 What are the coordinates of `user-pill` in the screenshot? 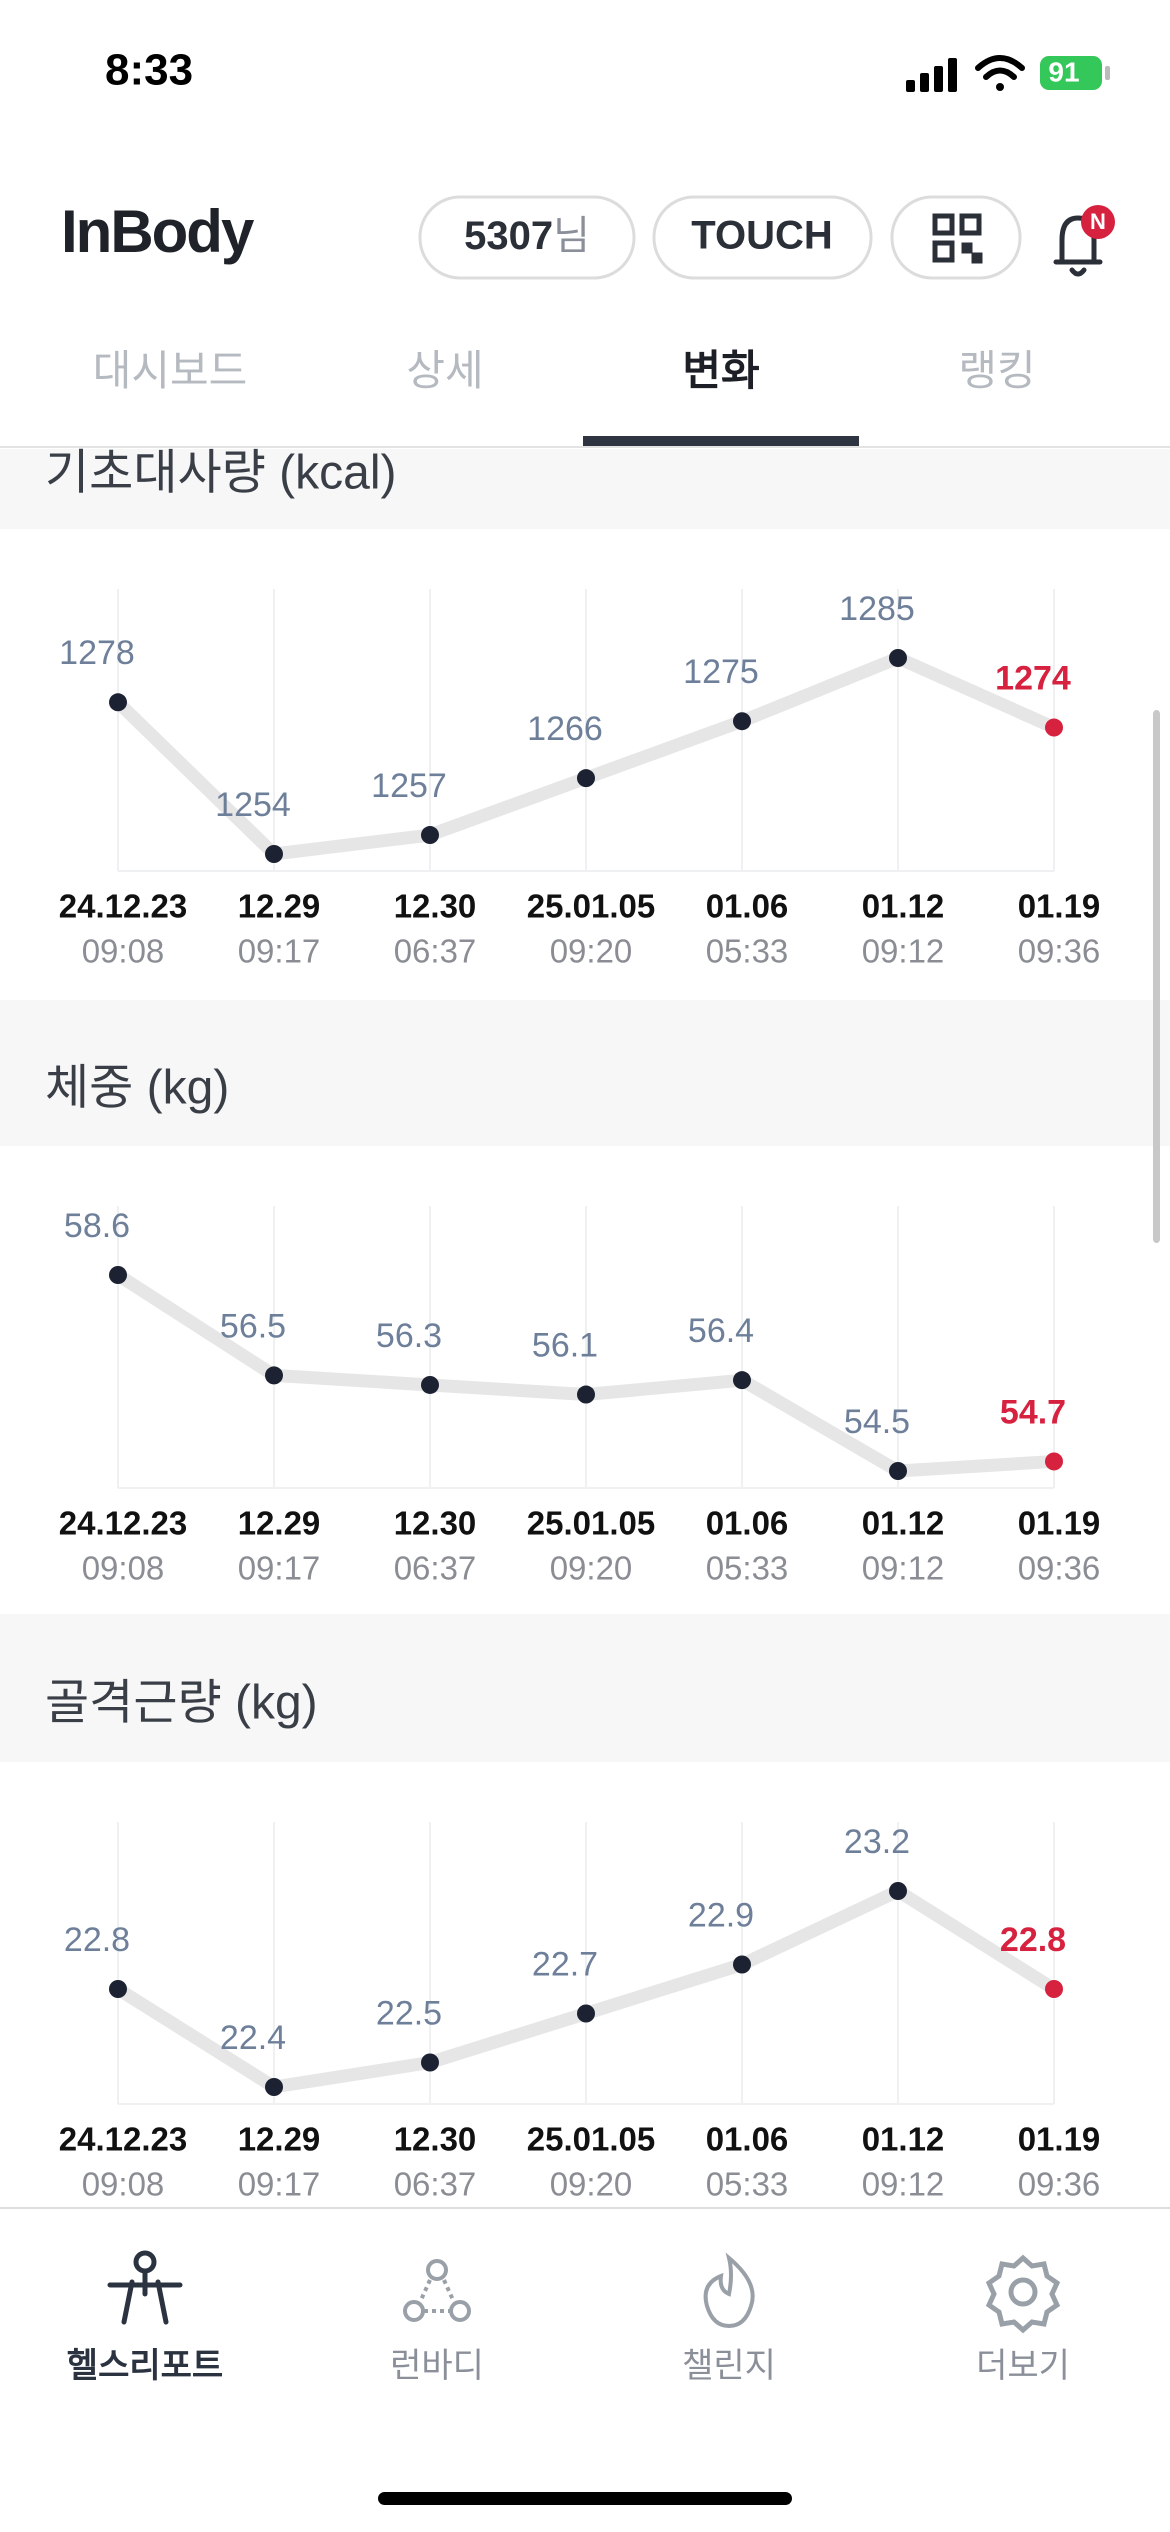 It's located at (527, 237).